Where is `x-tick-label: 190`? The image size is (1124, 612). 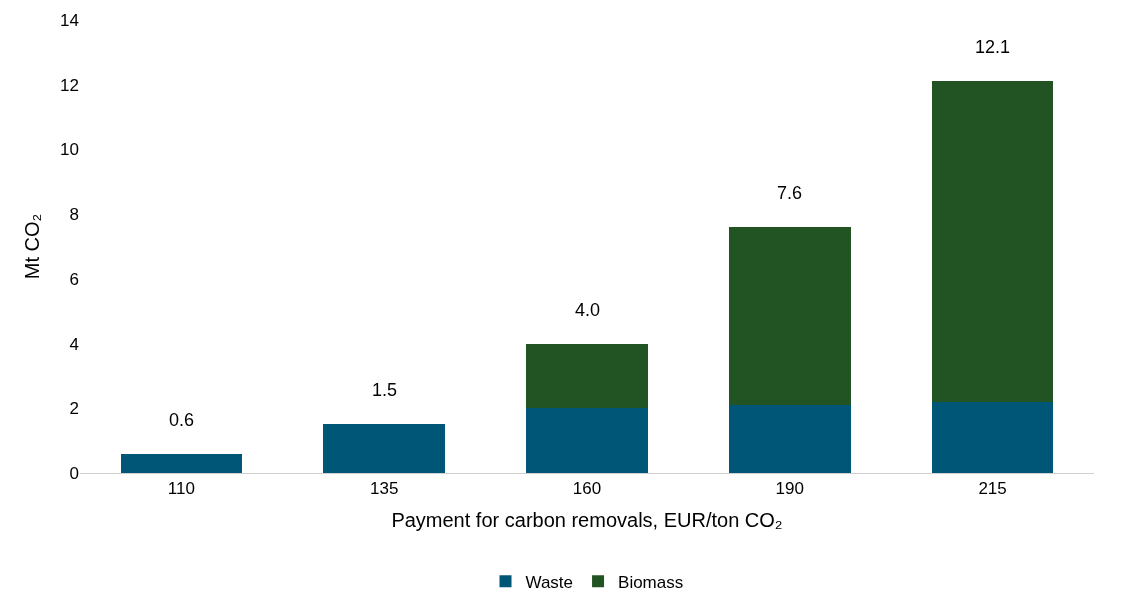
x-tick-label: 190 is located at coordinates (789, 489).